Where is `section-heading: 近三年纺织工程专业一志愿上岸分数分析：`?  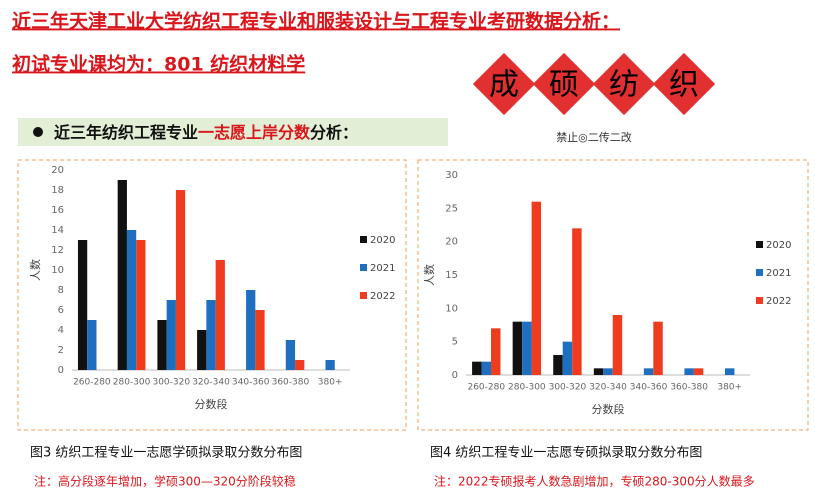
section-heading: 近三年纺织工程专业一志愿上岸分数分析： is located at coordinates (206, 132).